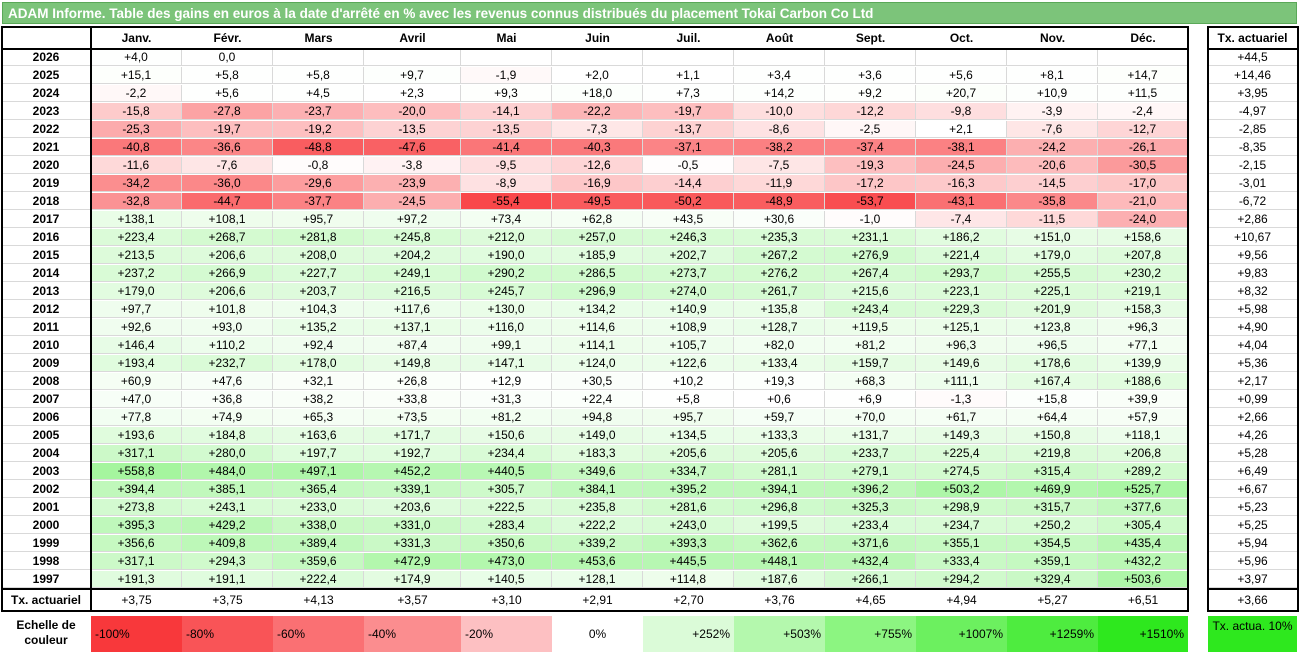 The image size is (1301, 653). I want to click on table-cell: +280,0, so click(227, 453).